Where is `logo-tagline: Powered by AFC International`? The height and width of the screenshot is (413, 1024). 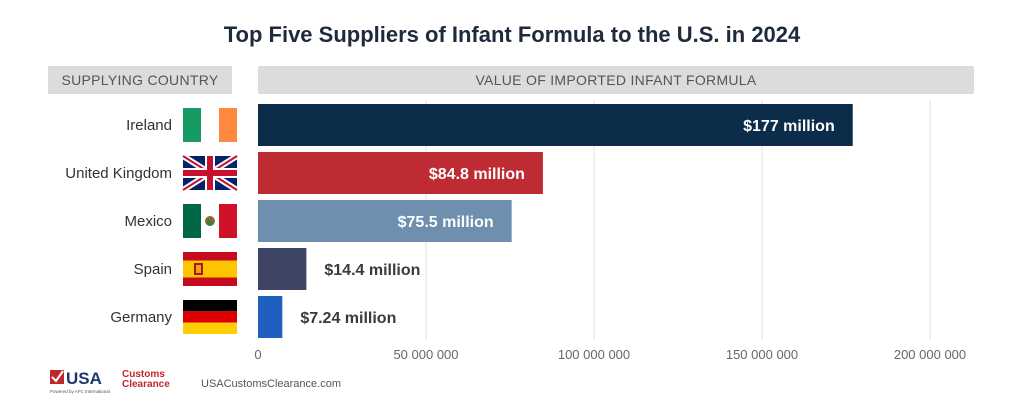
logo-tagline: Powered by AFC International is located at coordinates (80, 391).